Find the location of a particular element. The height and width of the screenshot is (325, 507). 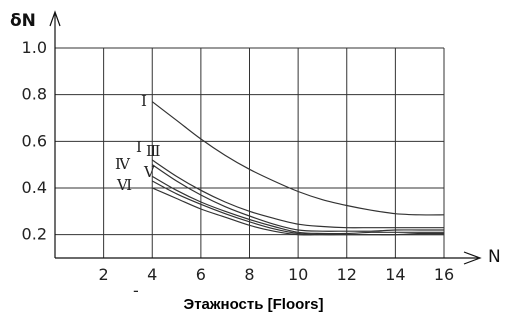

x-axis-label: N is located at coordinates (494, 257).